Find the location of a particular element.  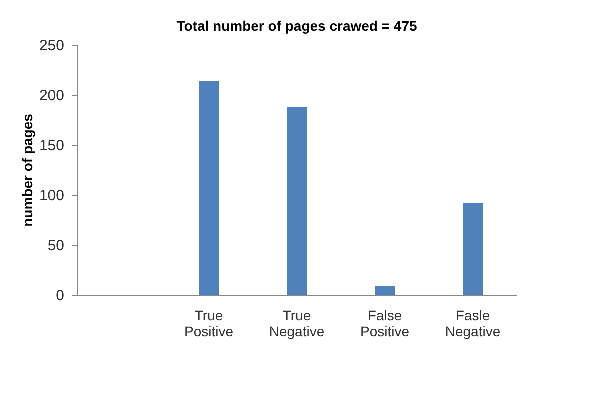

y-tick-label: 250 is located at coordinates (51, 46).